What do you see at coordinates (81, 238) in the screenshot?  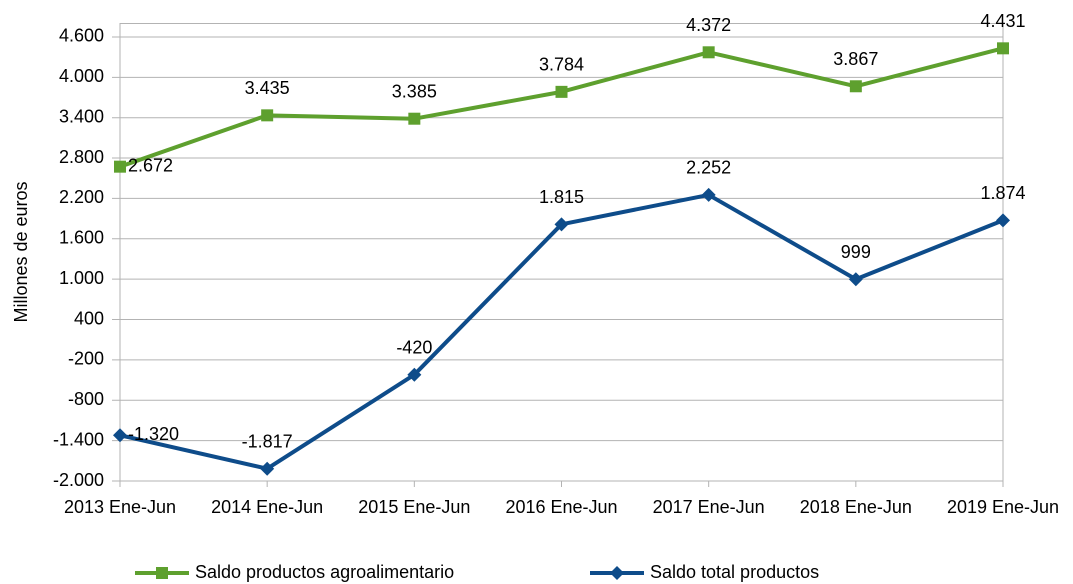 I see `y-tick-label: 1.600` at bounding box center [81, 238].